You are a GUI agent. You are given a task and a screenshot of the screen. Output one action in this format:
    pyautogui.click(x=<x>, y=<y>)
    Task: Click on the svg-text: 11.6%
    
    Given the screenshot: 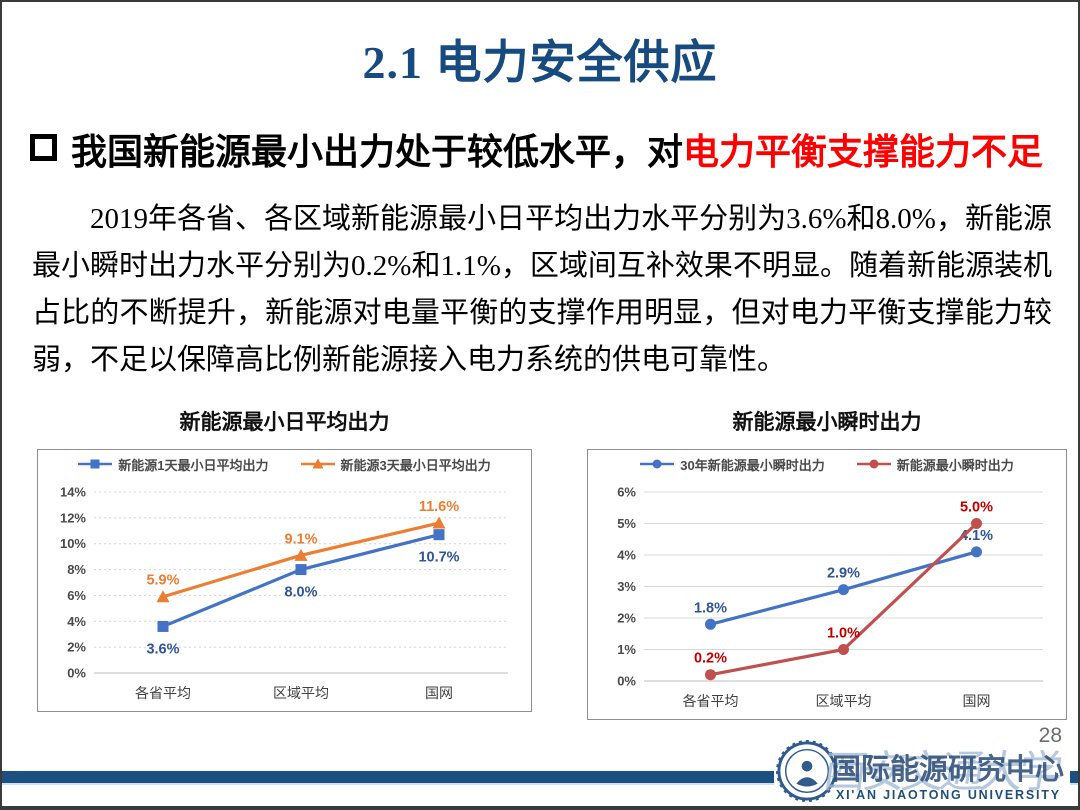 What is the action you would take?
    pyautogui.click(x=439, y=507)
    